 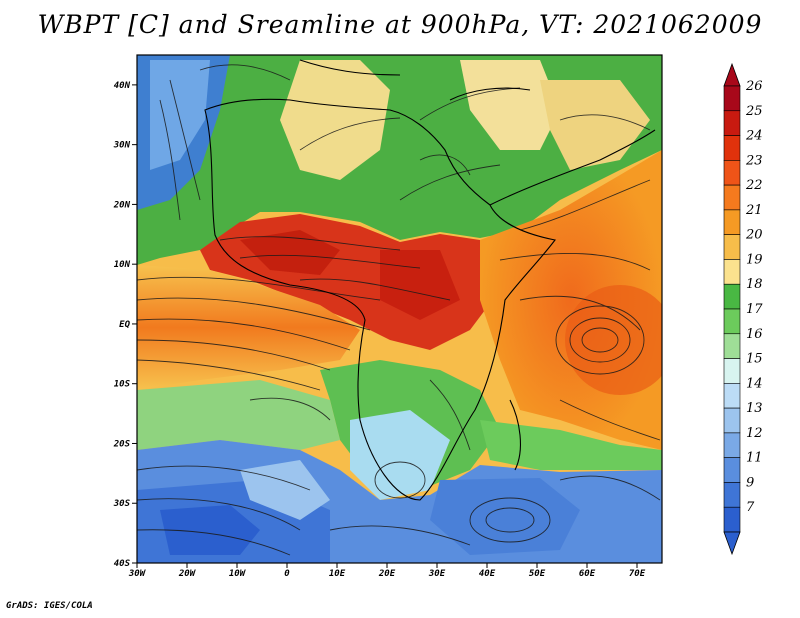 What do you see at coordinates (754, 408) in the screenshot?
I see `colorbar-label: 13` at bounding box center [754, 408].